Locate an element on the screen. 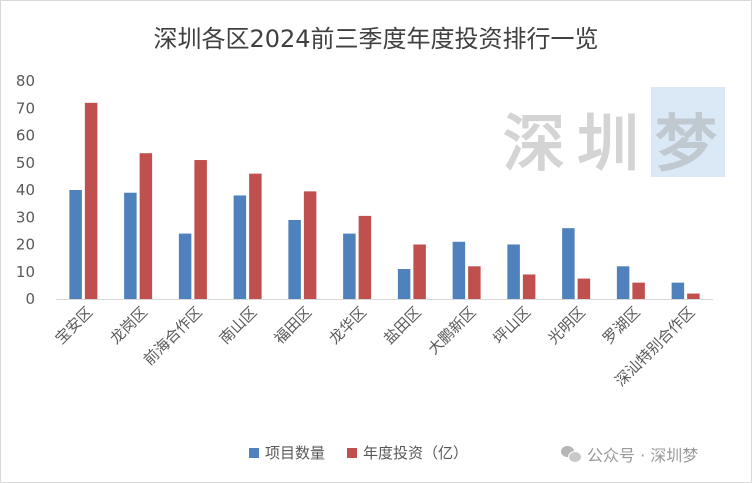 This screenshot has width=752, height=483. y-tick-label: 50 is located at coordinates (25, 163).